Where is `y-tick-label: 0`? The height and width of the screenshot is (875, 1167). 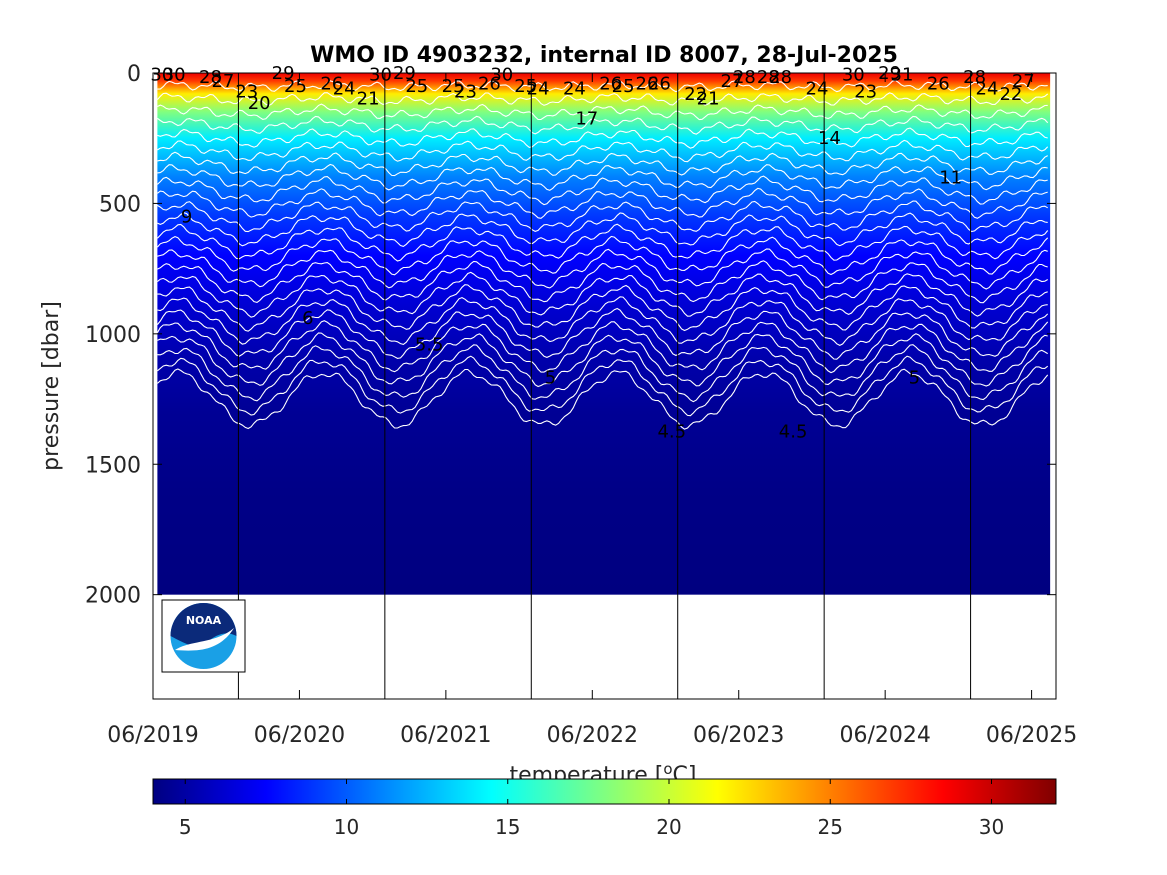
y-tick-label: 0 is located at coordinates (134, 74).